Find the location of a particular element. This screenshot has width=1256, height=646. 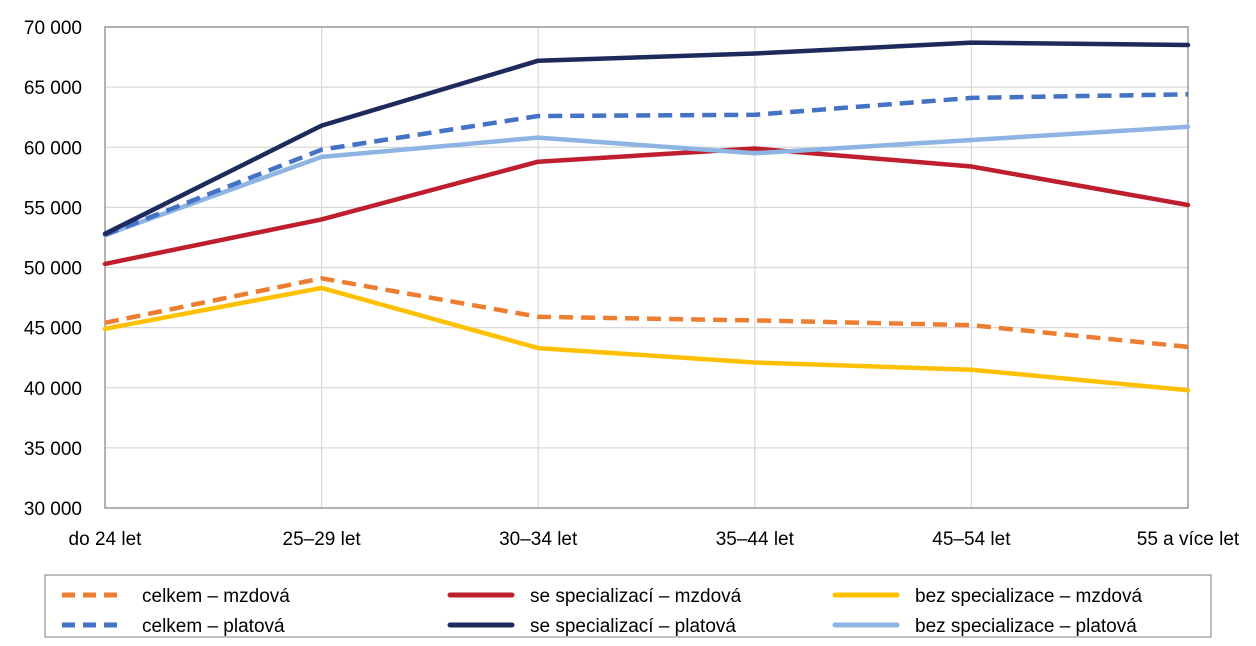

legend-label: celkem – mzdová is located at coordinates (216, 596).